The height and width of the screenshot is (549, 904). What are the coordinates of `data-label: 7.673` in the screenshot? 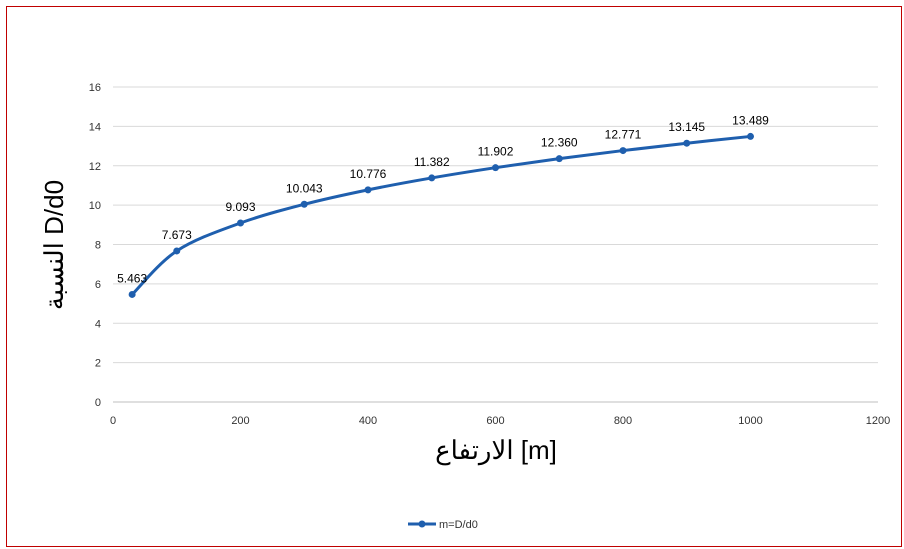 It's located at (177, 235).